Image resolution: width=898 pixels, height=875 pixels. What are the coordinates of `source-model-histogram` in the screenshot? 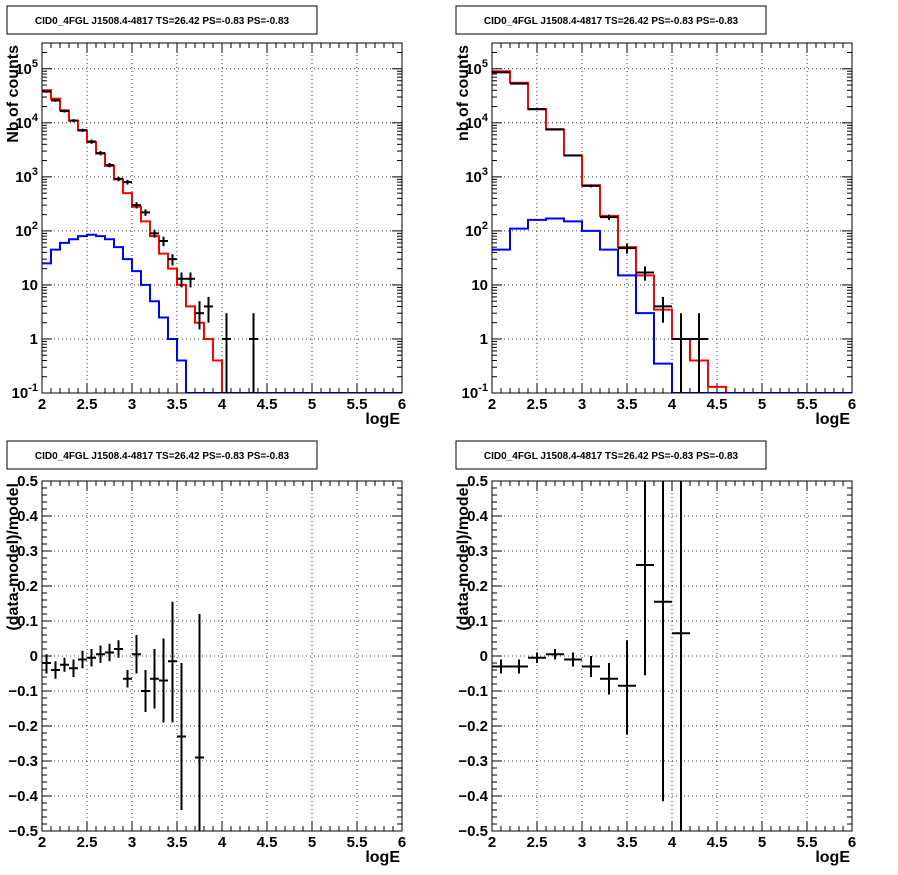 It's located at (672, 305).